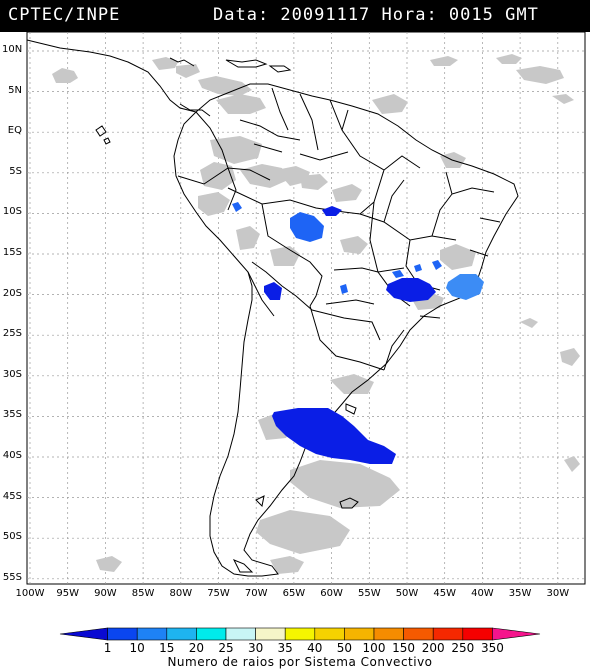 This screenshot has width=600, height=670. What do you see at coordinates (12, 49) in the screenshot?
I see `lat-label: 10N` at bounding box center [12, 49].